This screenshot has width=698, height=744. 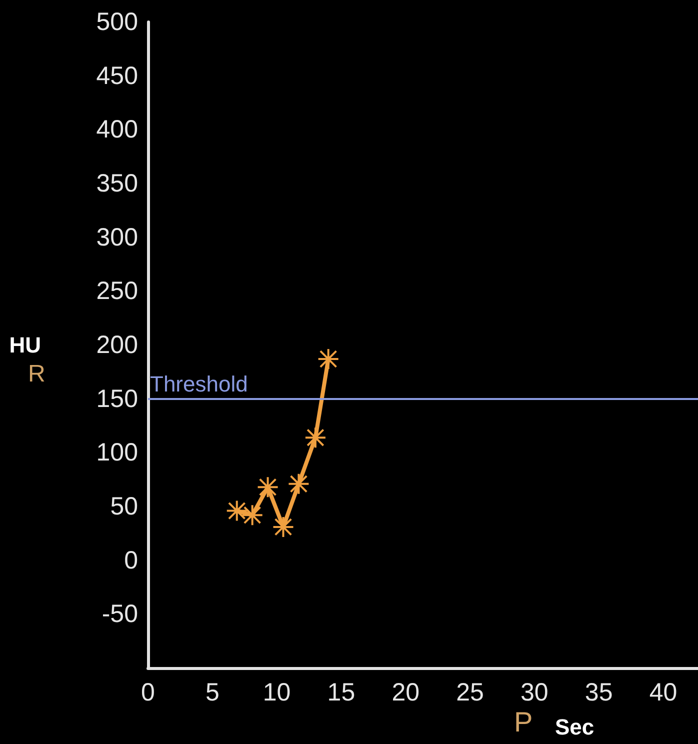 I want to click on x-tick-label: 40, so click(x=663, y=692).